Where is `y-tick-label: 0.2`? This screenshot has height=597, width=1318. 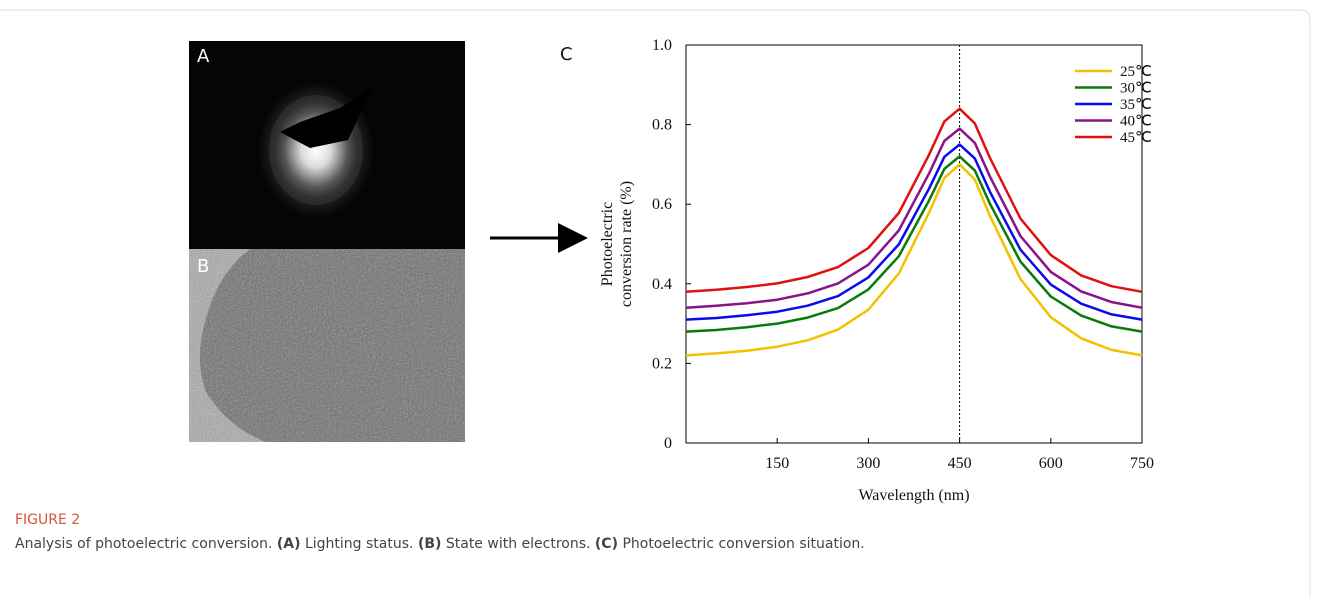
y-tick-label: 0.2 is located at coordinates (662, 363).